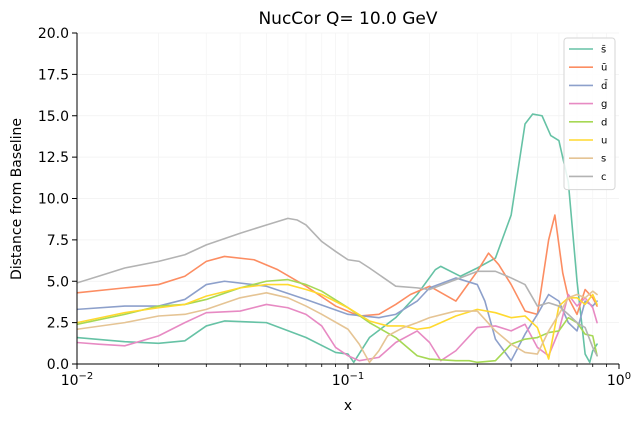 This screenshot has width=640, height=423. Describe the element at coordinates (348, 380) in the screenshot. I see `x-tick-label: 10⁻¹` at that location.